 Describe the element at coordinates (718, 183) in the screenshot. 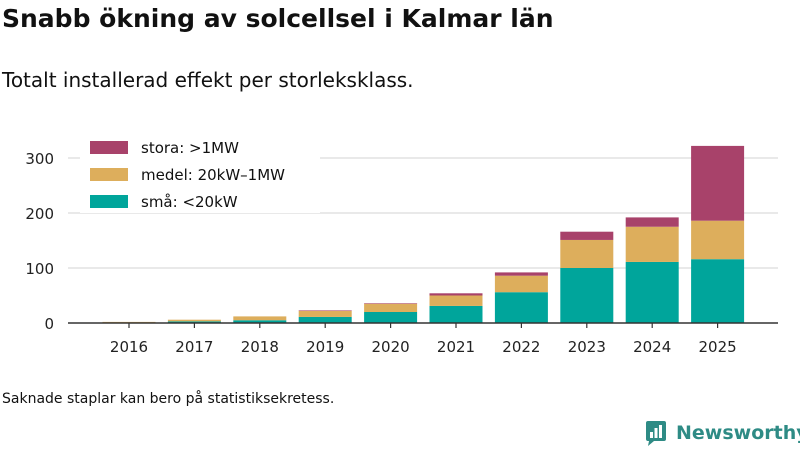

I see `bar-segment-stora-2025` at that location.